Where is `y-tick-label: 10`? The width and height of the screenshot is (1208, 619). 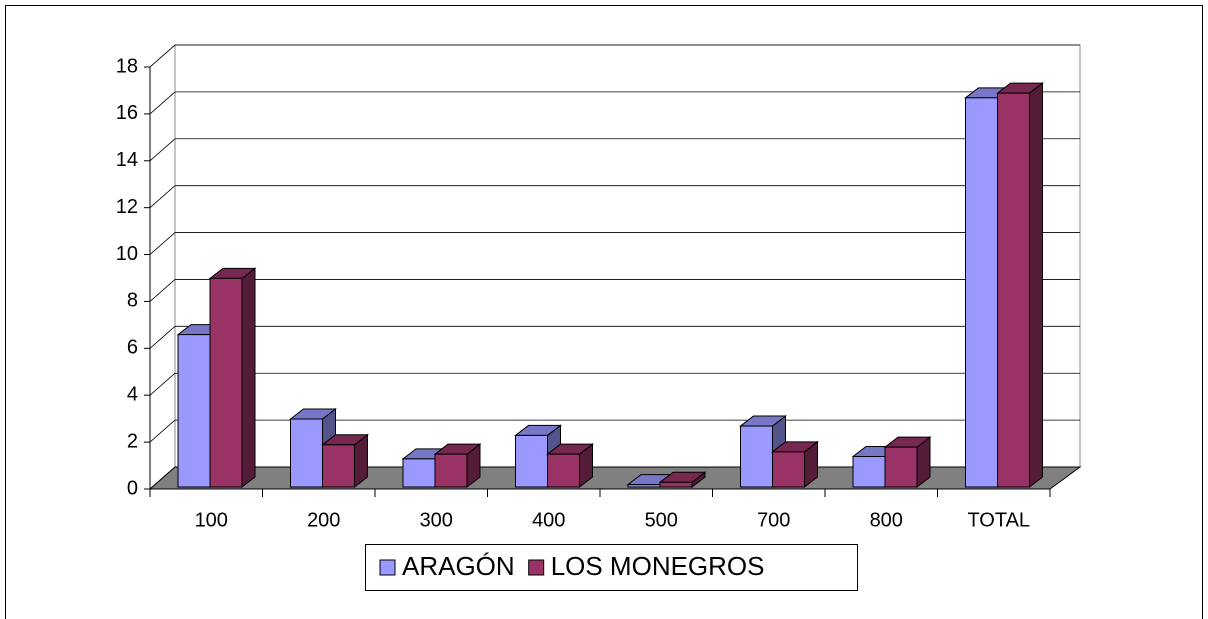 y-tick-label: 10 is located at coordinates (127, 254).